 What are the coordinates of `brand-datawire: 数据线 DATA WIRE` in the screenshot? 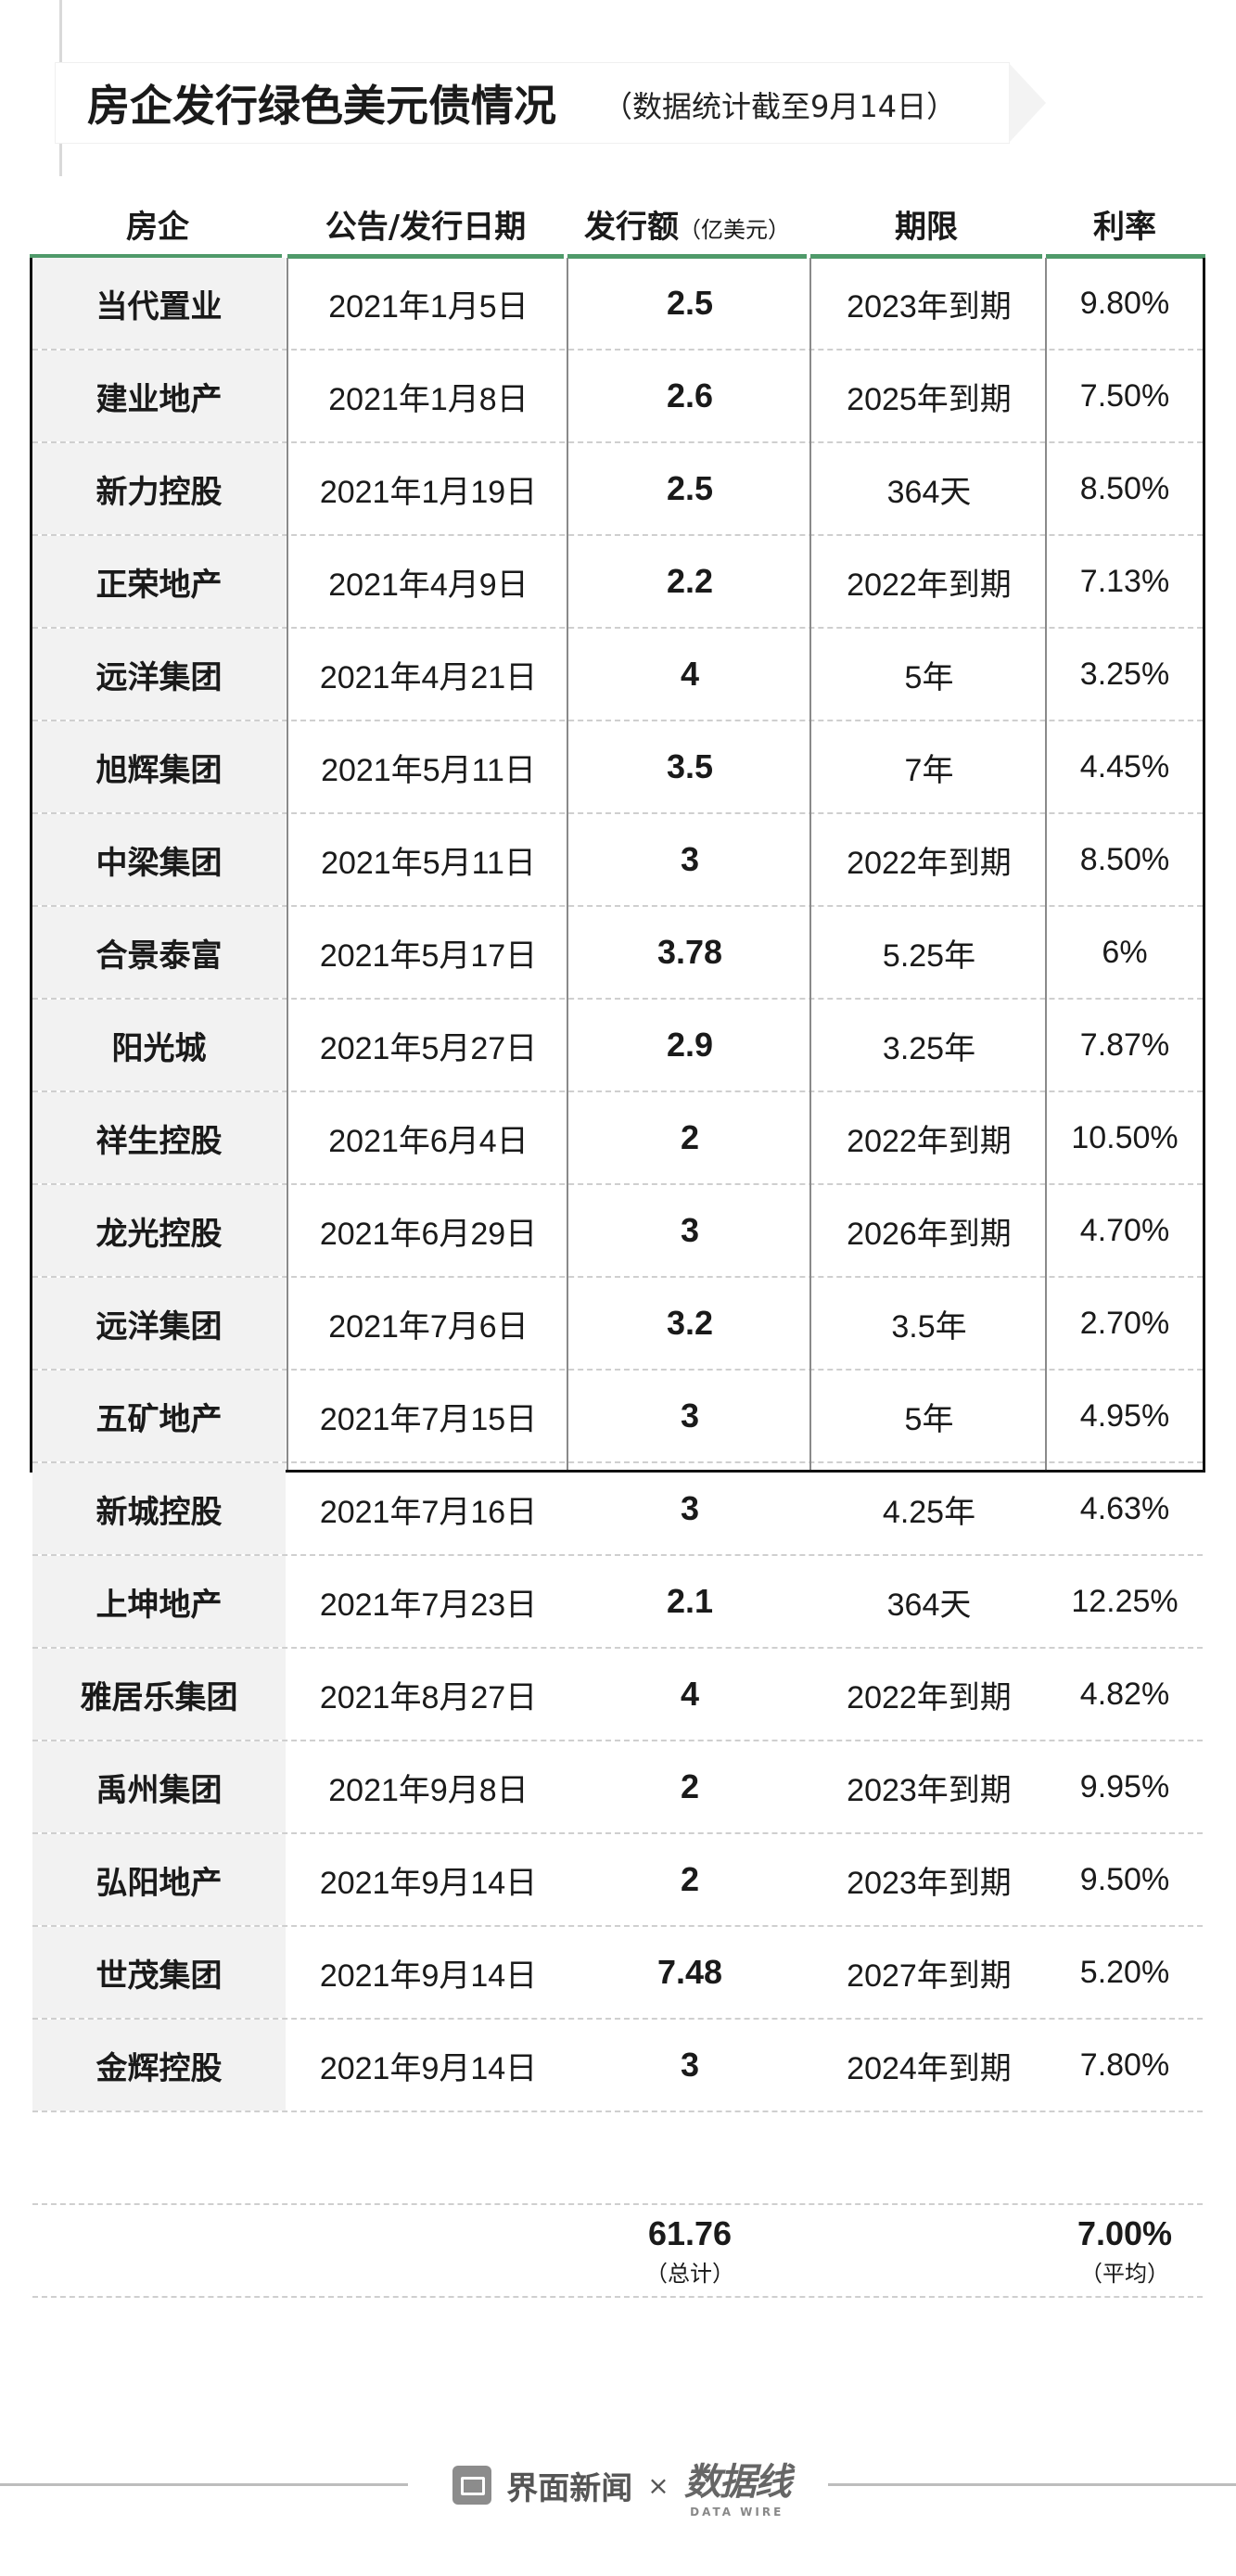 It's located at (737, 2490).